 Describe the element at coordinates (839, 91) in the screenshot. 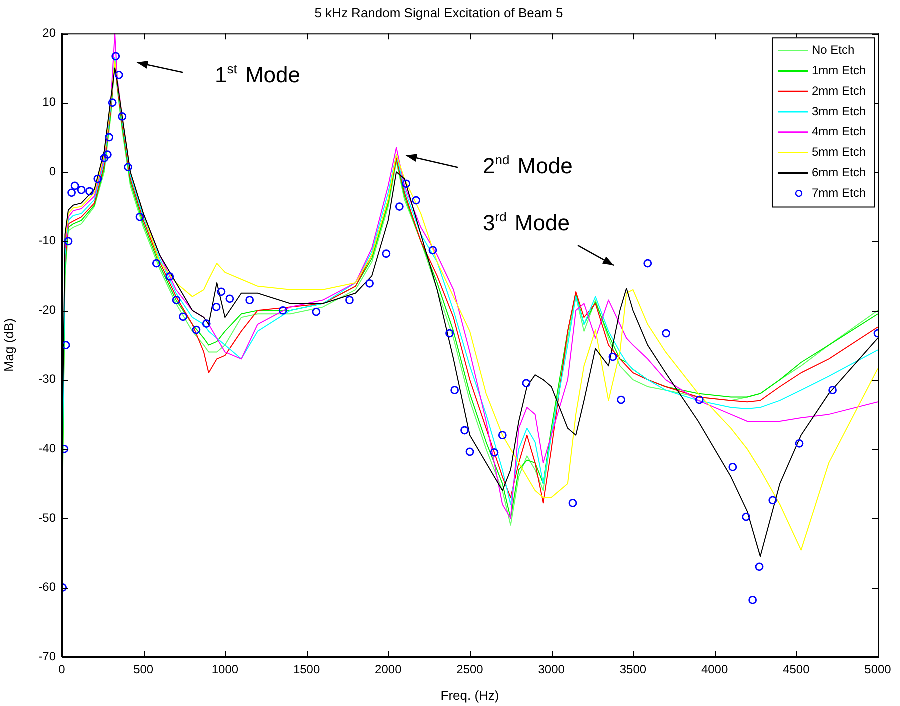

I see `legend-label: 2mm Etch` at that location.